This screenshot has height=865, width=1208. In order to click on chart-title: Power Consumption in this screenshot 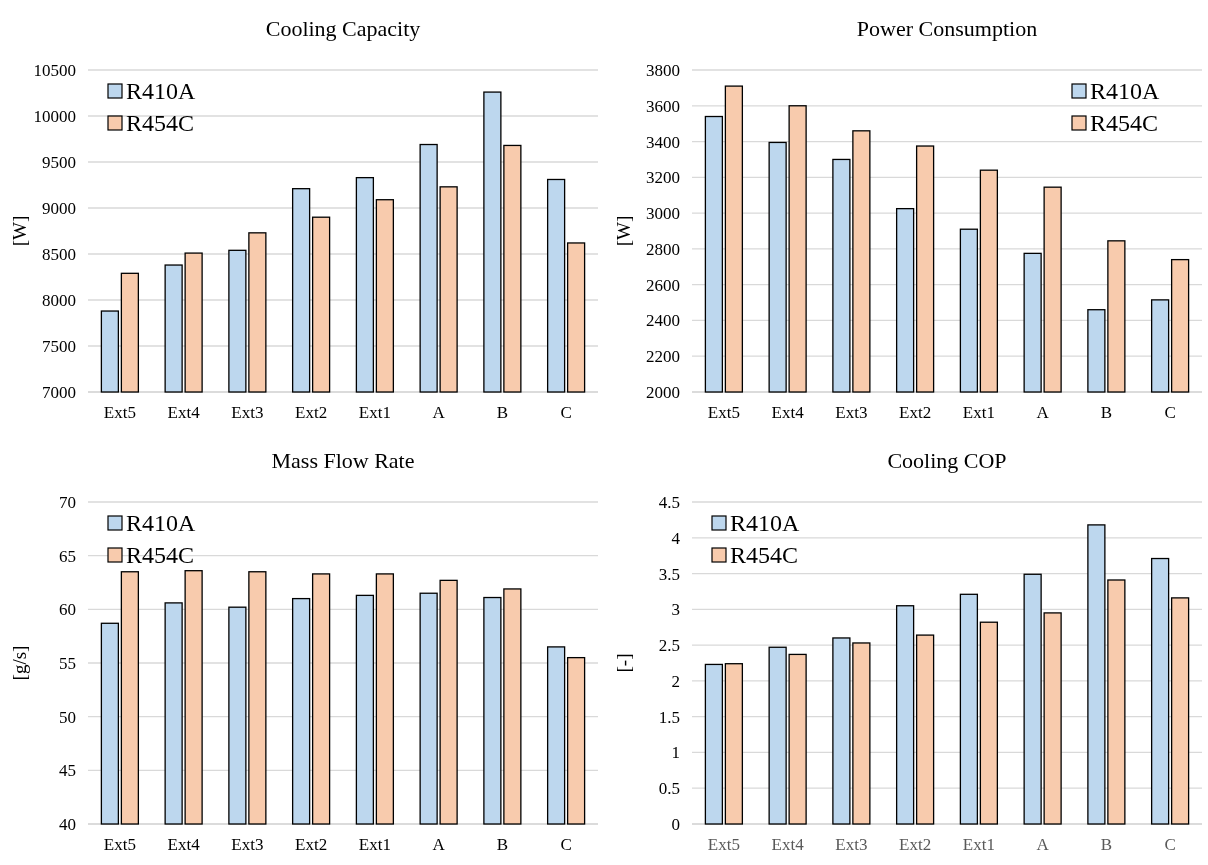, I will do `click(947, 28)`.